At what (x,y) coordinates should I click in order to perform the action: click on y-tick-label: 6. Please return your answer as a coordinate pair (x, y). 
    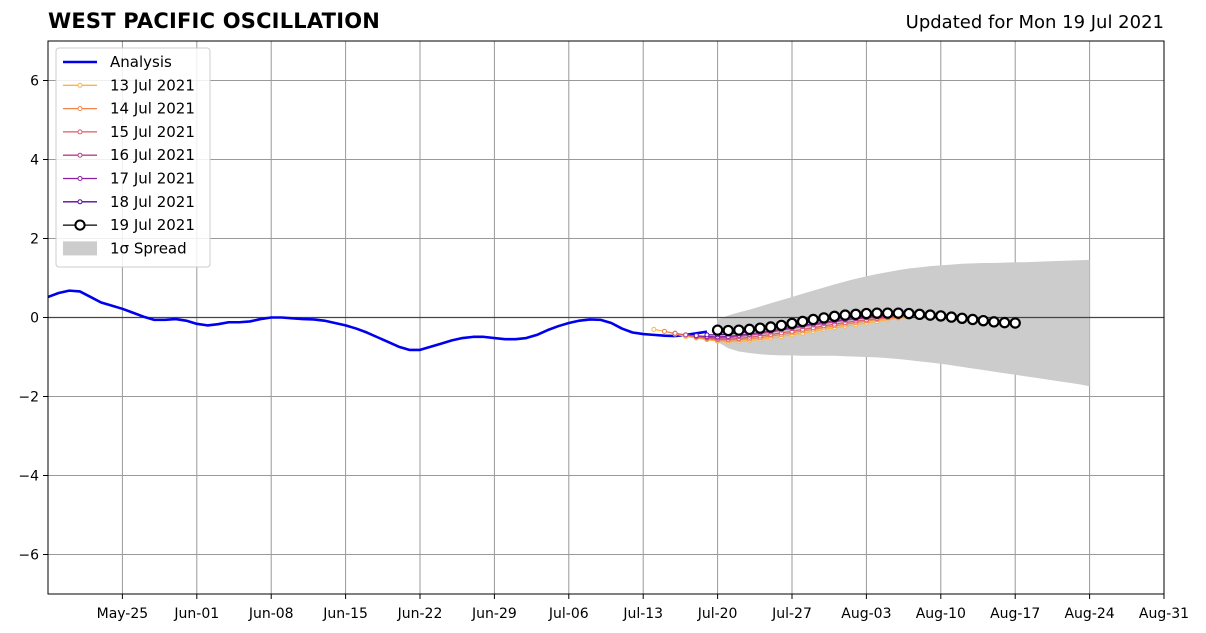
    Looking at the image, I should click on (34, 82).